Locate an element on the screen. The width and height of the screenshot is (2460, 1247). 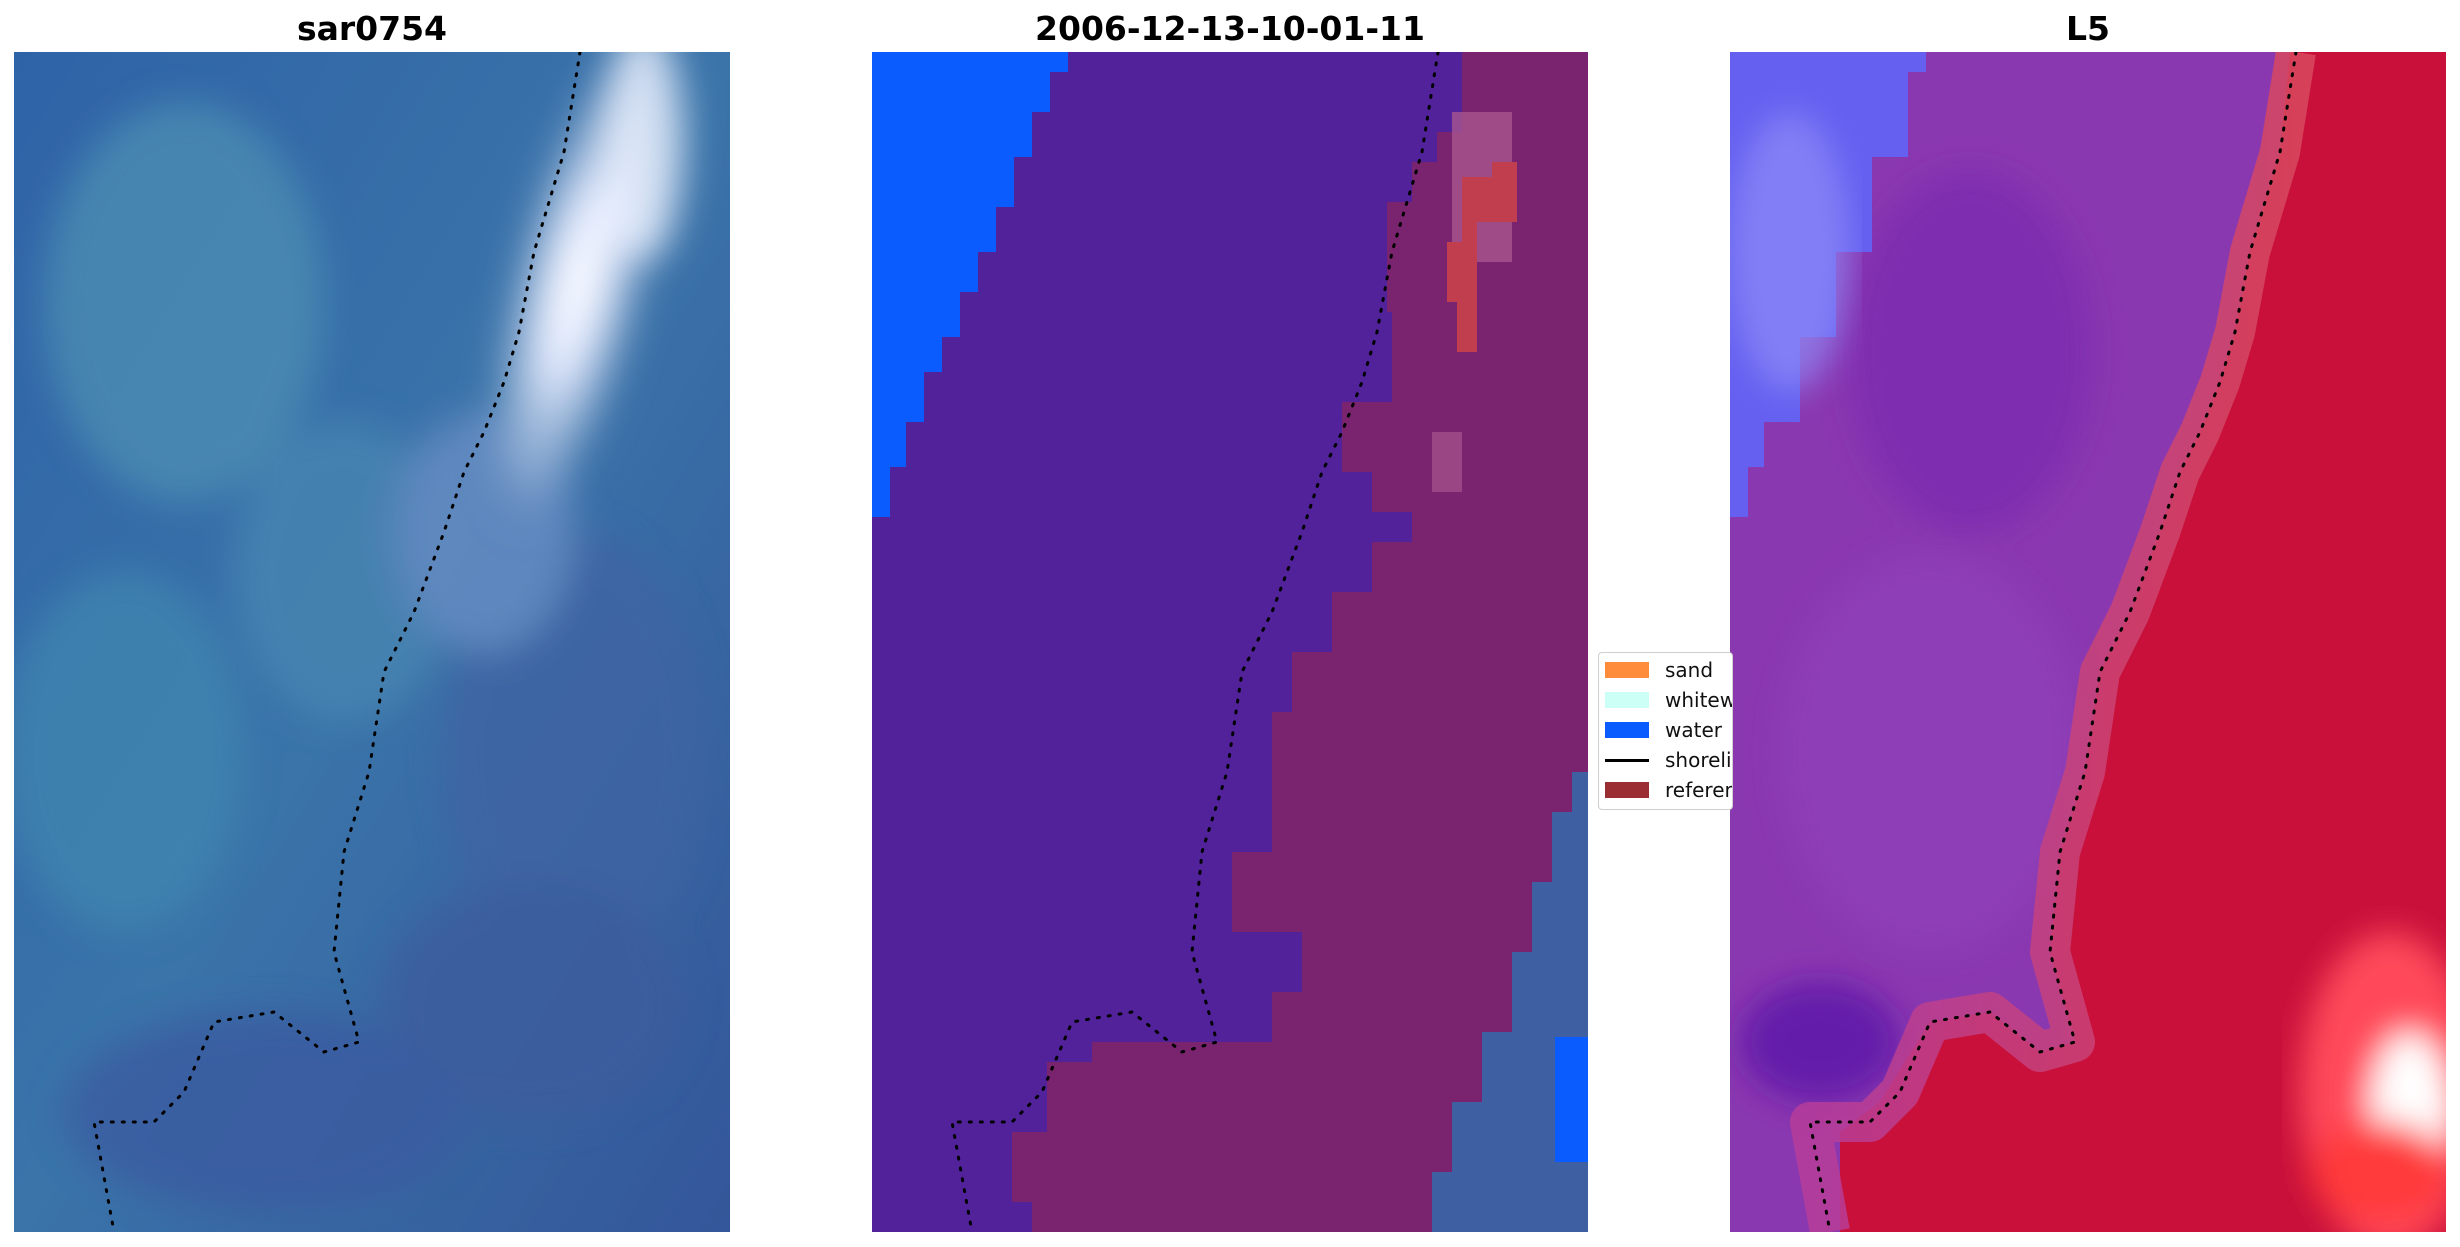
legend-item-sand: sand is located at coordinates (1659, 670).